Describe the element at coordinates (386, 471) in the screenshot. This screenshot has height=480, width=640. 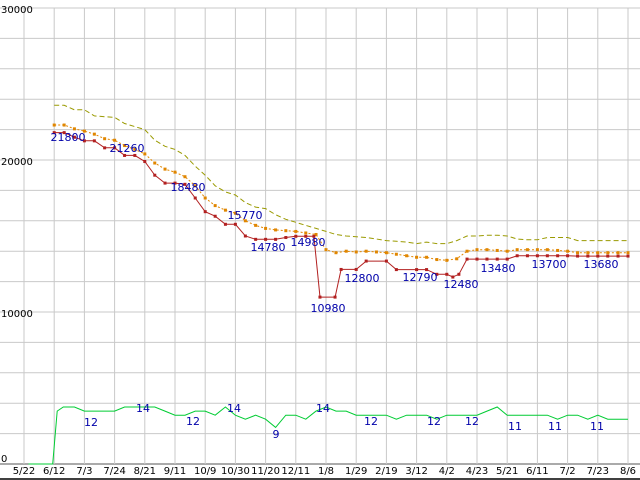
I see `x-tick-label: 2/19` at that location.